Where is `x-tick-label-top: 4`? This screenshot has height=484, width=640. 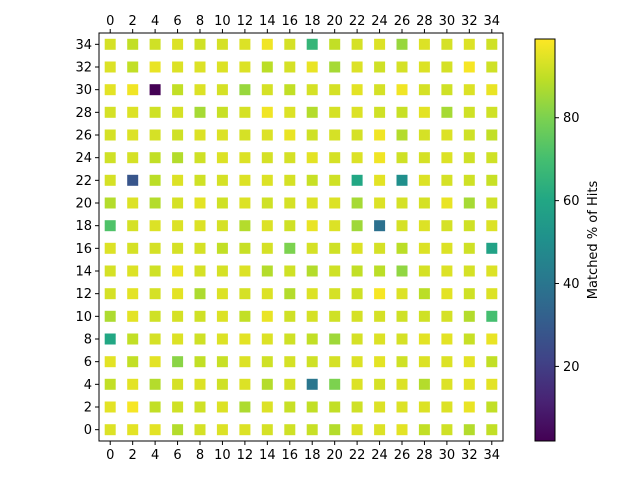 x-tick-label-top: 4 is located at coordinates (155, 21).